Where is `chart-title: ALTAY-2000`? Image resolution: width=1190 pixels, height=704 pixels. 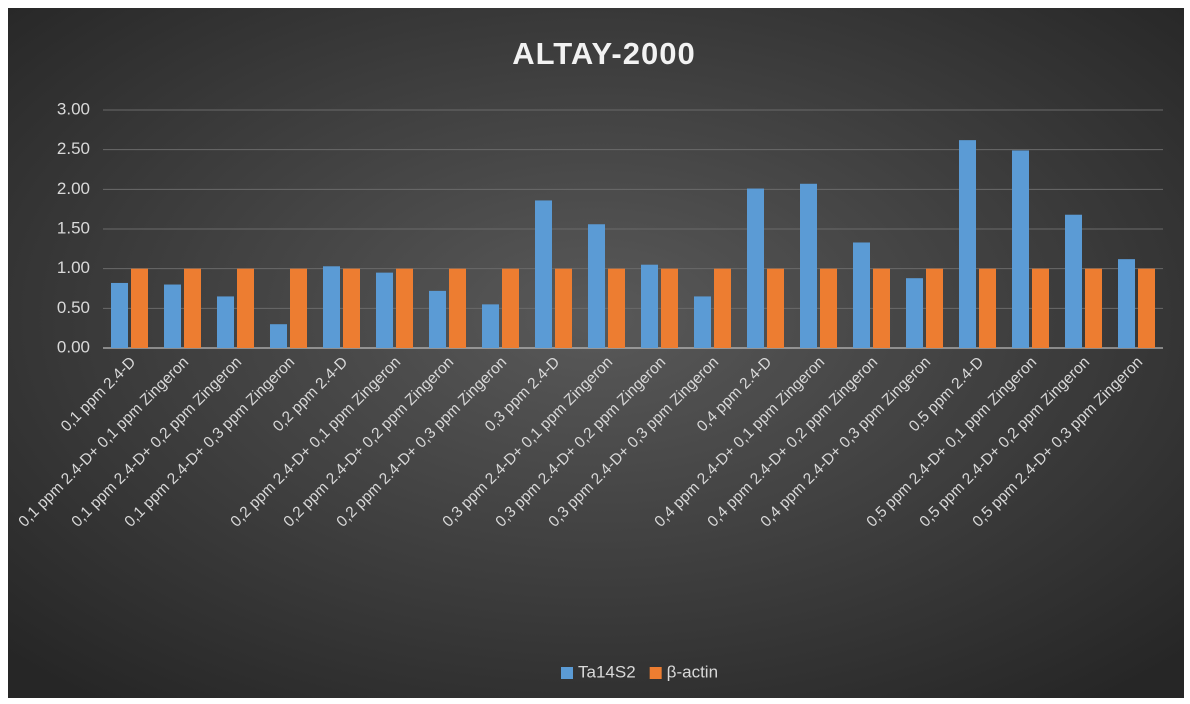 chart-title: ALTAY-2000 is located at coordinates (603, 53).